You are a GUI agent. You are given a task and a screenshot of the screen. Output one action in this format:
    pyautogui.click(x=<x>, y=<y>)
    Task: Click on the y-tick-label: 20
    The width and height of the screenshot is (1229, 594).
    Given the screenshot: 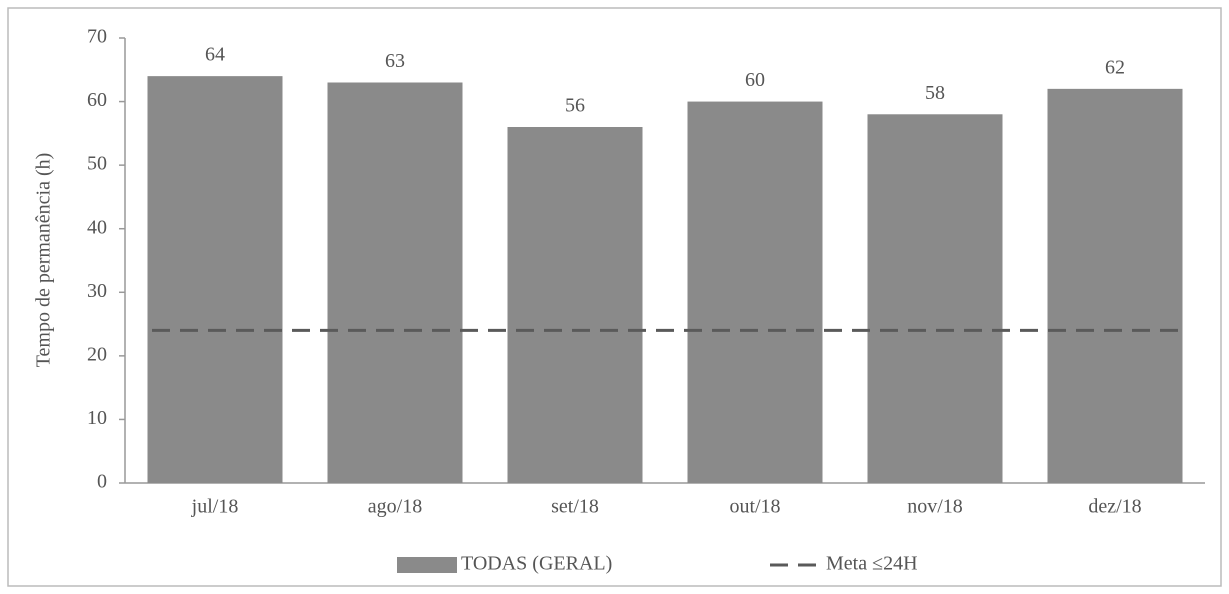 What is the action you would take?
    pyautogui.click(x=97, y=354)
    